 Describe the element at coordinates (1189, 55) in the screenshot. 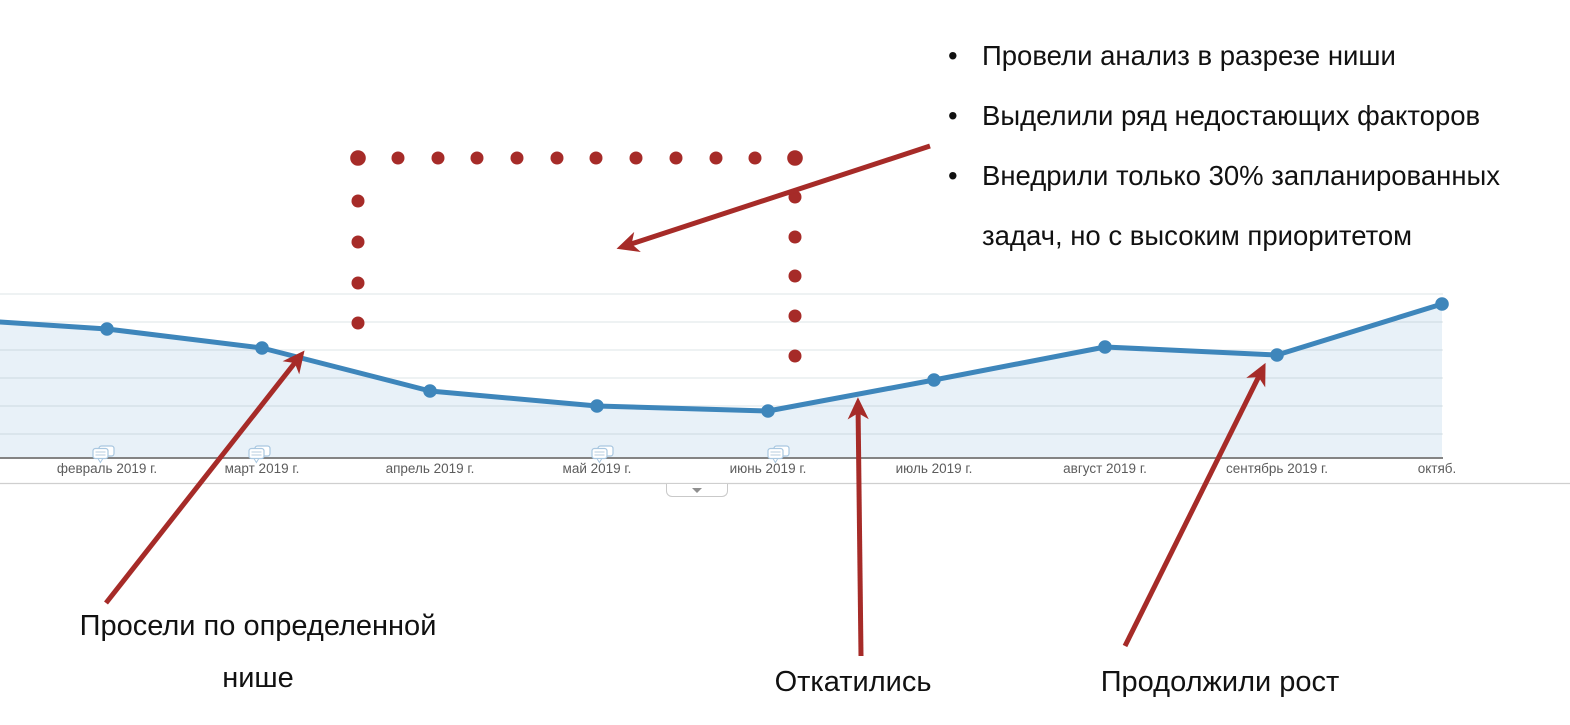

I see `bullet-text: Провели анализ в разрезе ниши` at that location.